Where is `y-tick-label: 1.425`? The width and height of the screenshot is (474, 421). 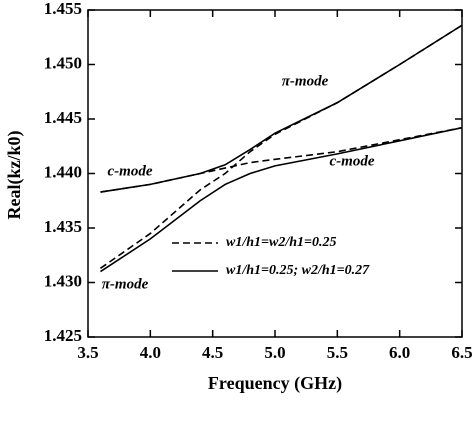
y-tick-label: 1.425 is located at coordinates (63, 335).